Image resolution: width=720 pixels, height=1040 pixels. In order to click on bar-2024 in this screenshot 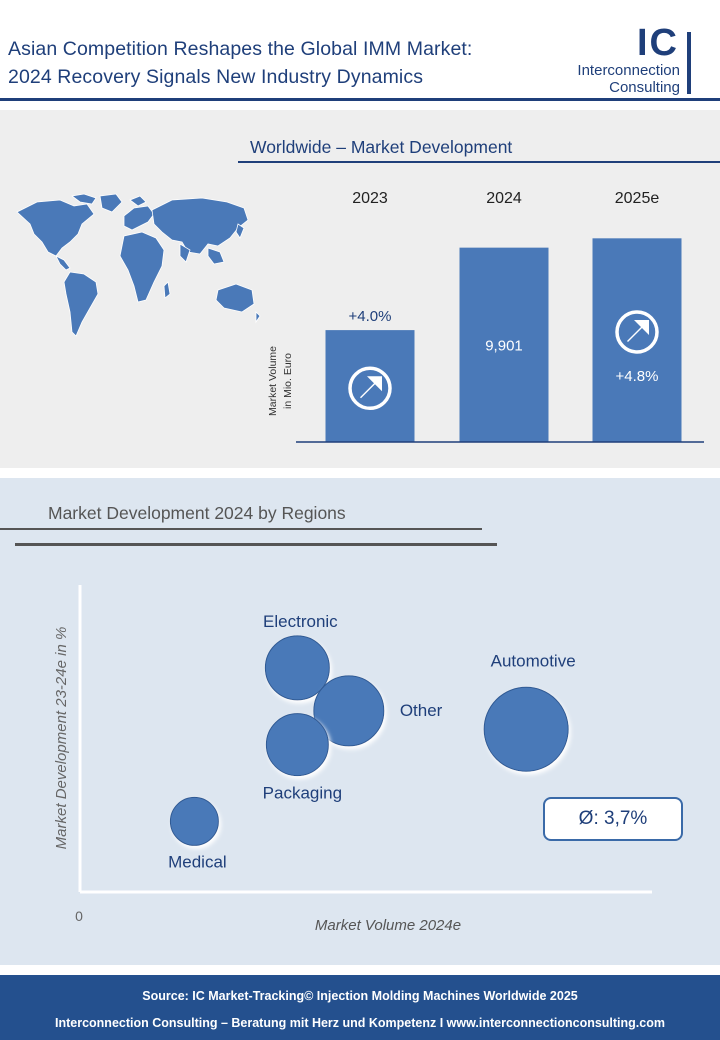, I will do `click(504, 344)`.